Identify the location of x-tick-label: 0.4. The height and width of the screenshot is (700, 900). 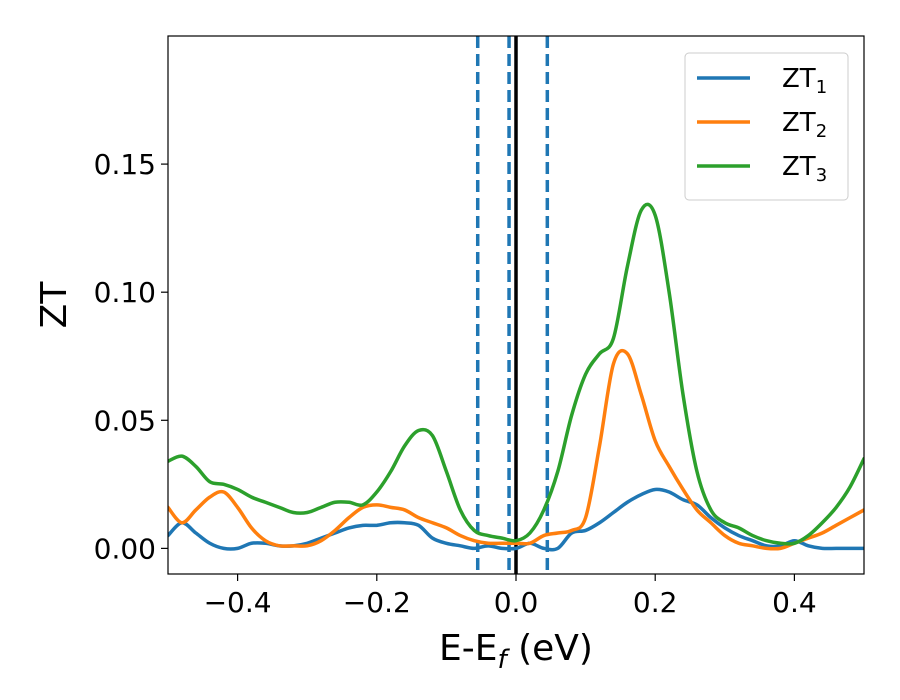
(794, 602).